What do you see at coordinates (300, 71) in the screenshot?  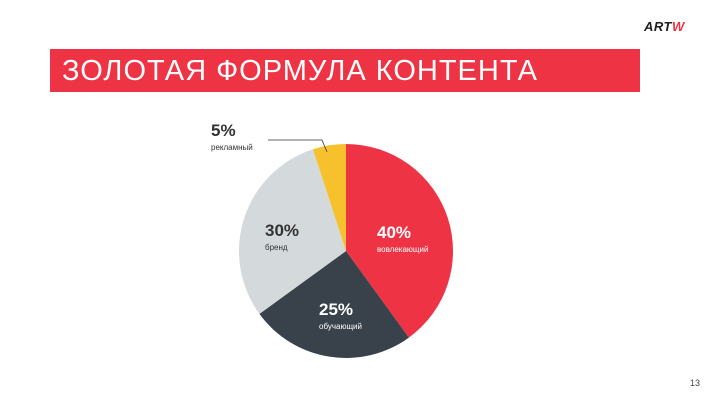 I see `slide-title: ЗОЛОТАЯ ФОРМУЛА КОНТЕНТА` at bounding box center [300, 71].